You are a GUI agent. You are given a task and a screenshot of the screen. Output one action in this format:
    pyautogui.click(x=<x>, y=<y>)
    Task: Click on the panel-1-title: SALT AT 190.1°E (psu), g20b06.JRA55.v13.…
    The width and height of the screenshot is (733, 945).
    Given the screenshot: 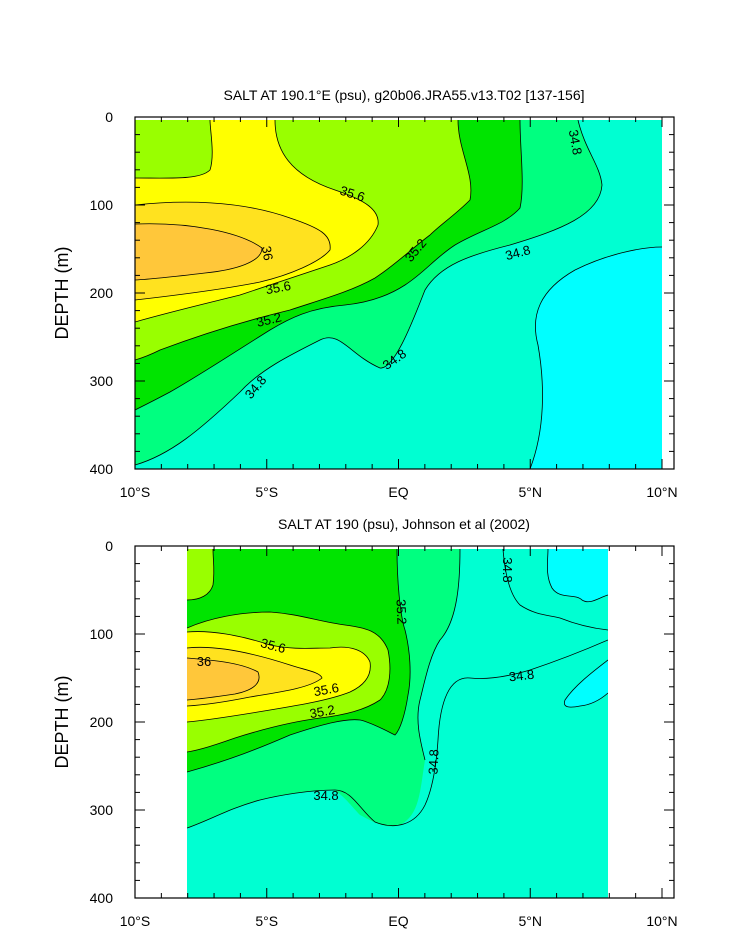 What is the action you would take?
    pyautogui.click(x=403, y=95)
    